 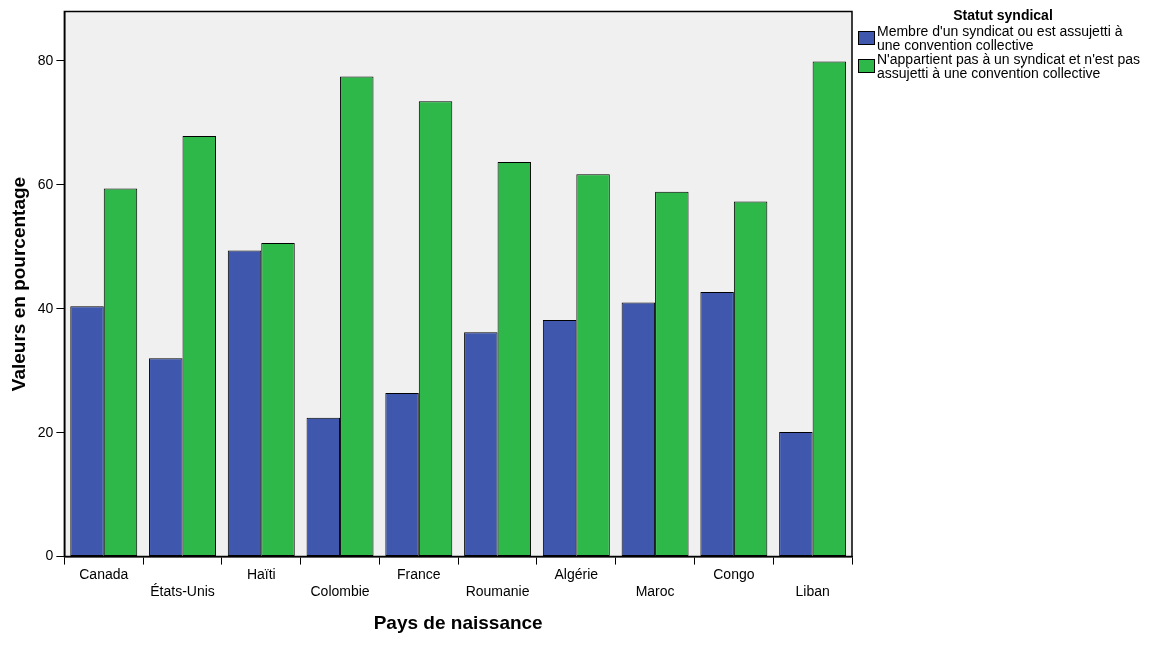 I want to click on x-tick-label: France, so click(x=419, y=573).